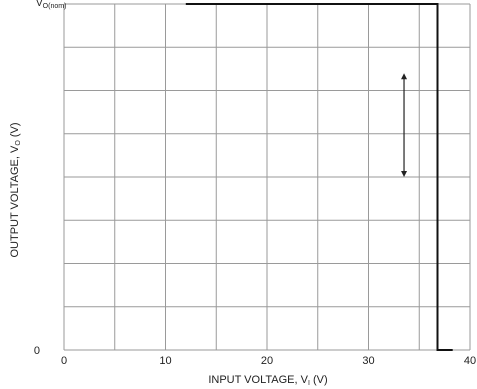  I want to click on reference-line-label: VO(nom), so click(51, 5).